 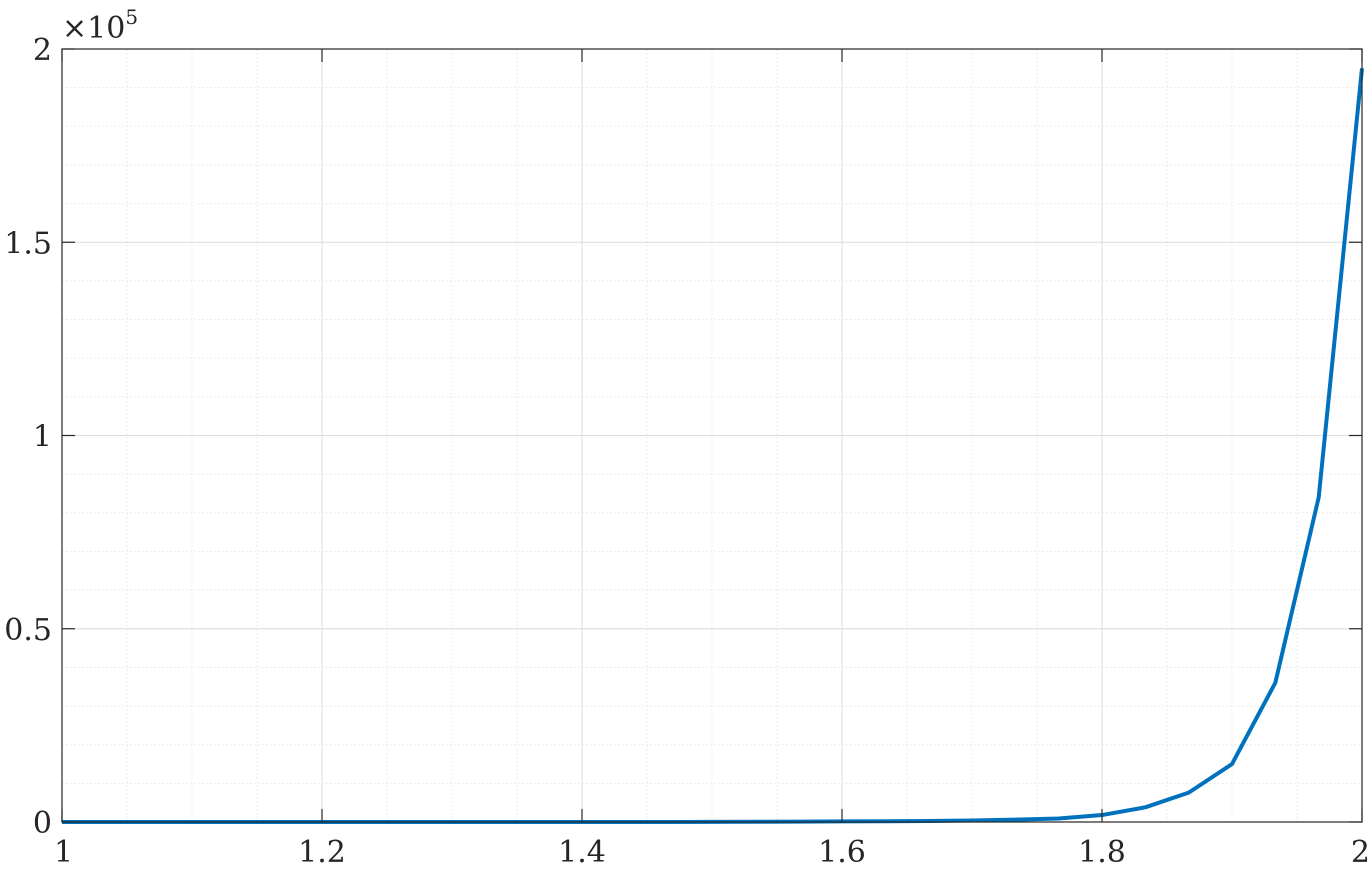 I want to click on y-exponent-power: 5, so click(x=131, y=17).